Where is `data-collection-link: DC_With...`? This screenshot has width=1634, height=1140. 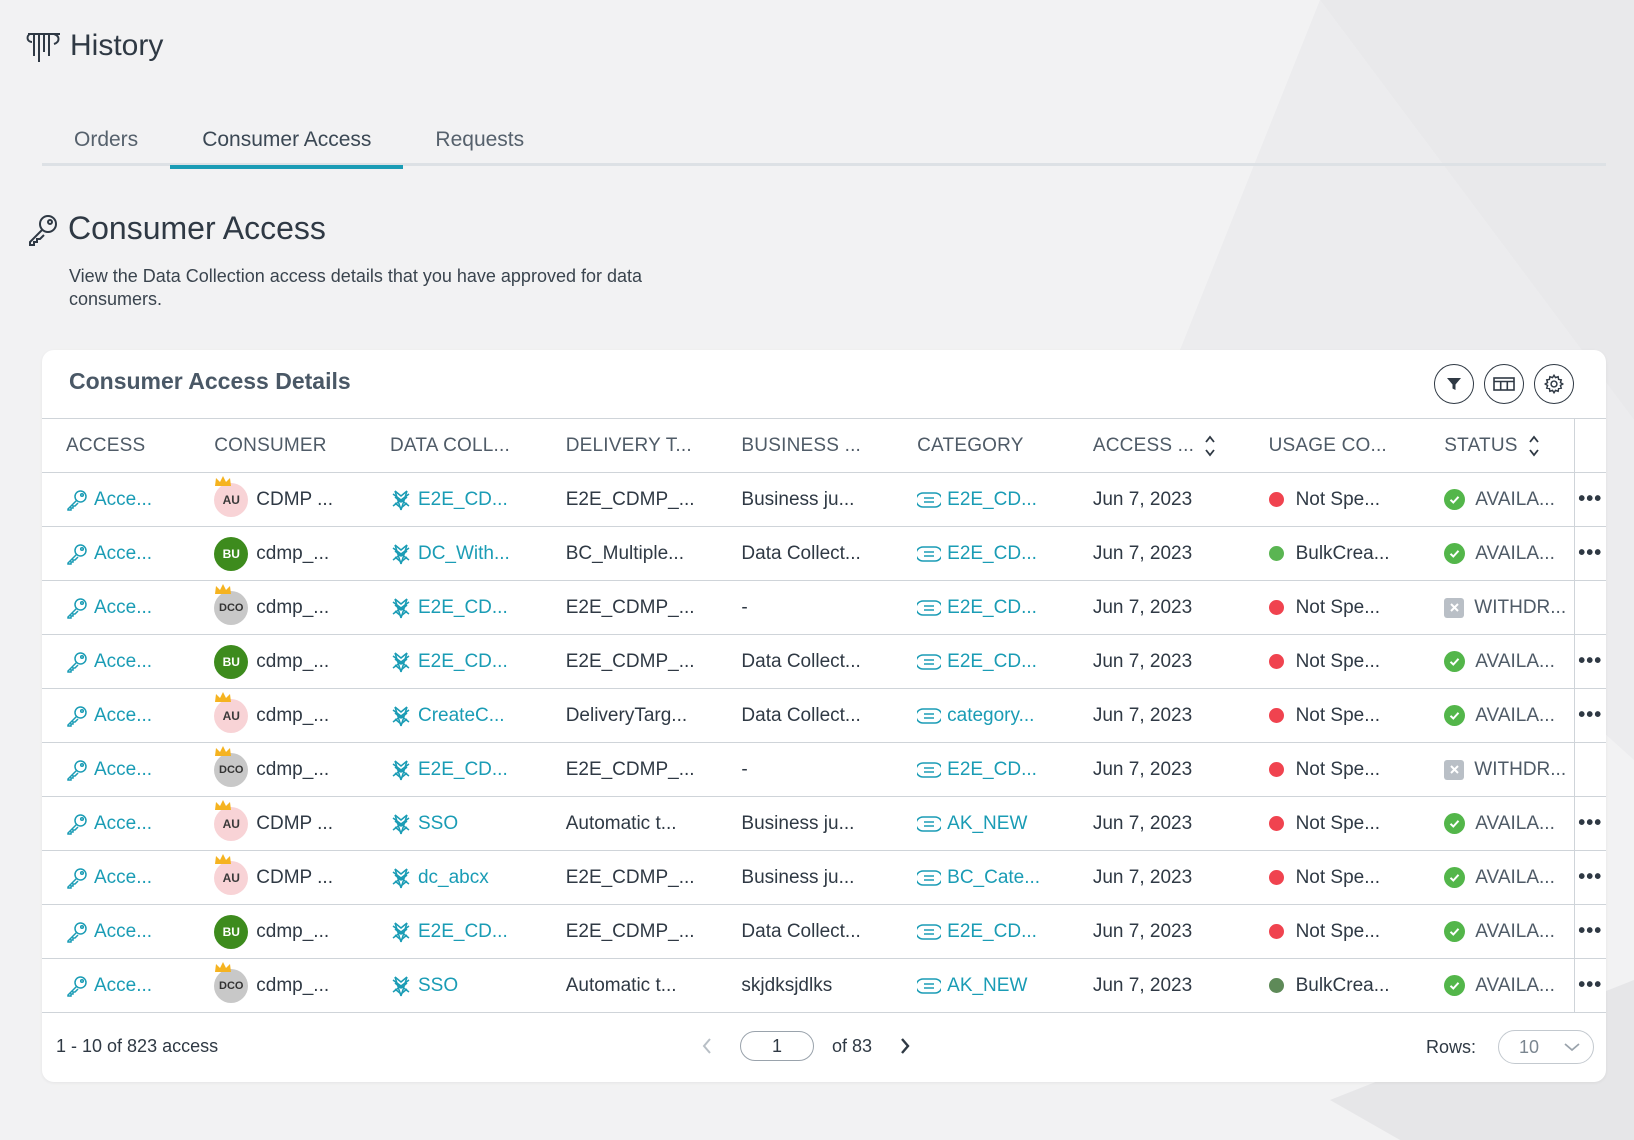 data-collection-link: DC_With... is located at coordinates (463, 553).